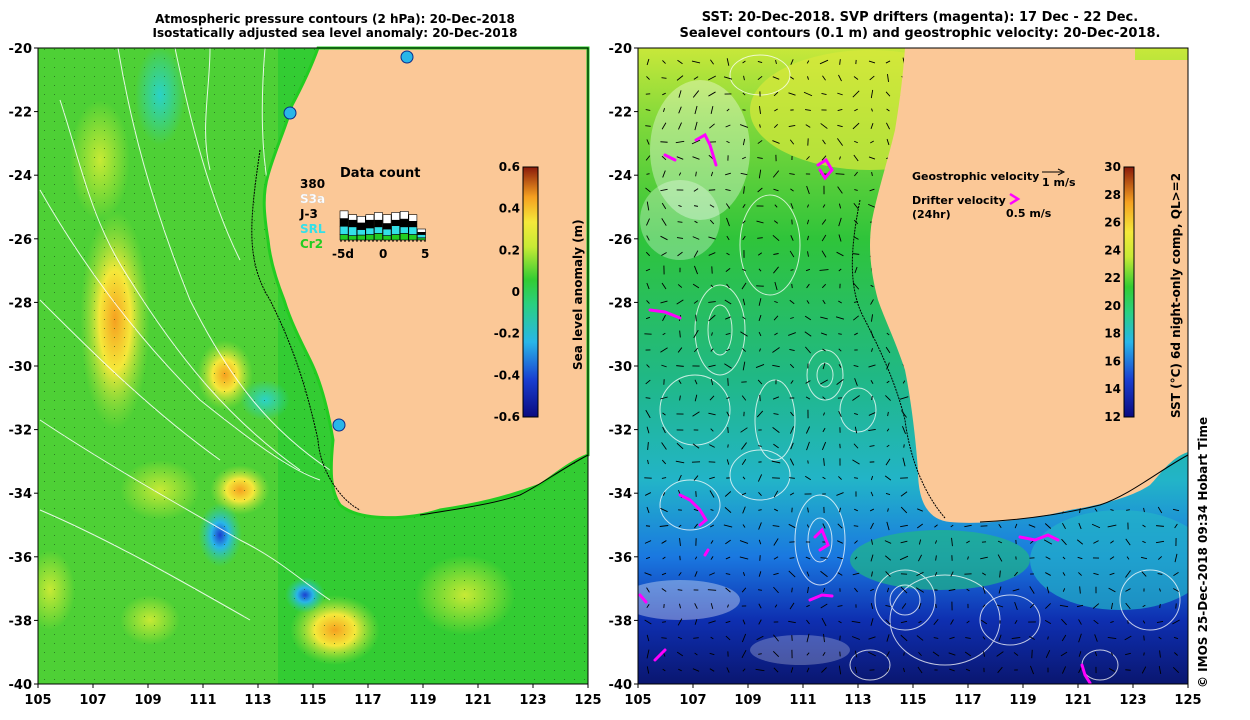 The height and width of the screenshot is (720, 1250). I want to click on left-x-tick-label: 113, so click(257, 700).